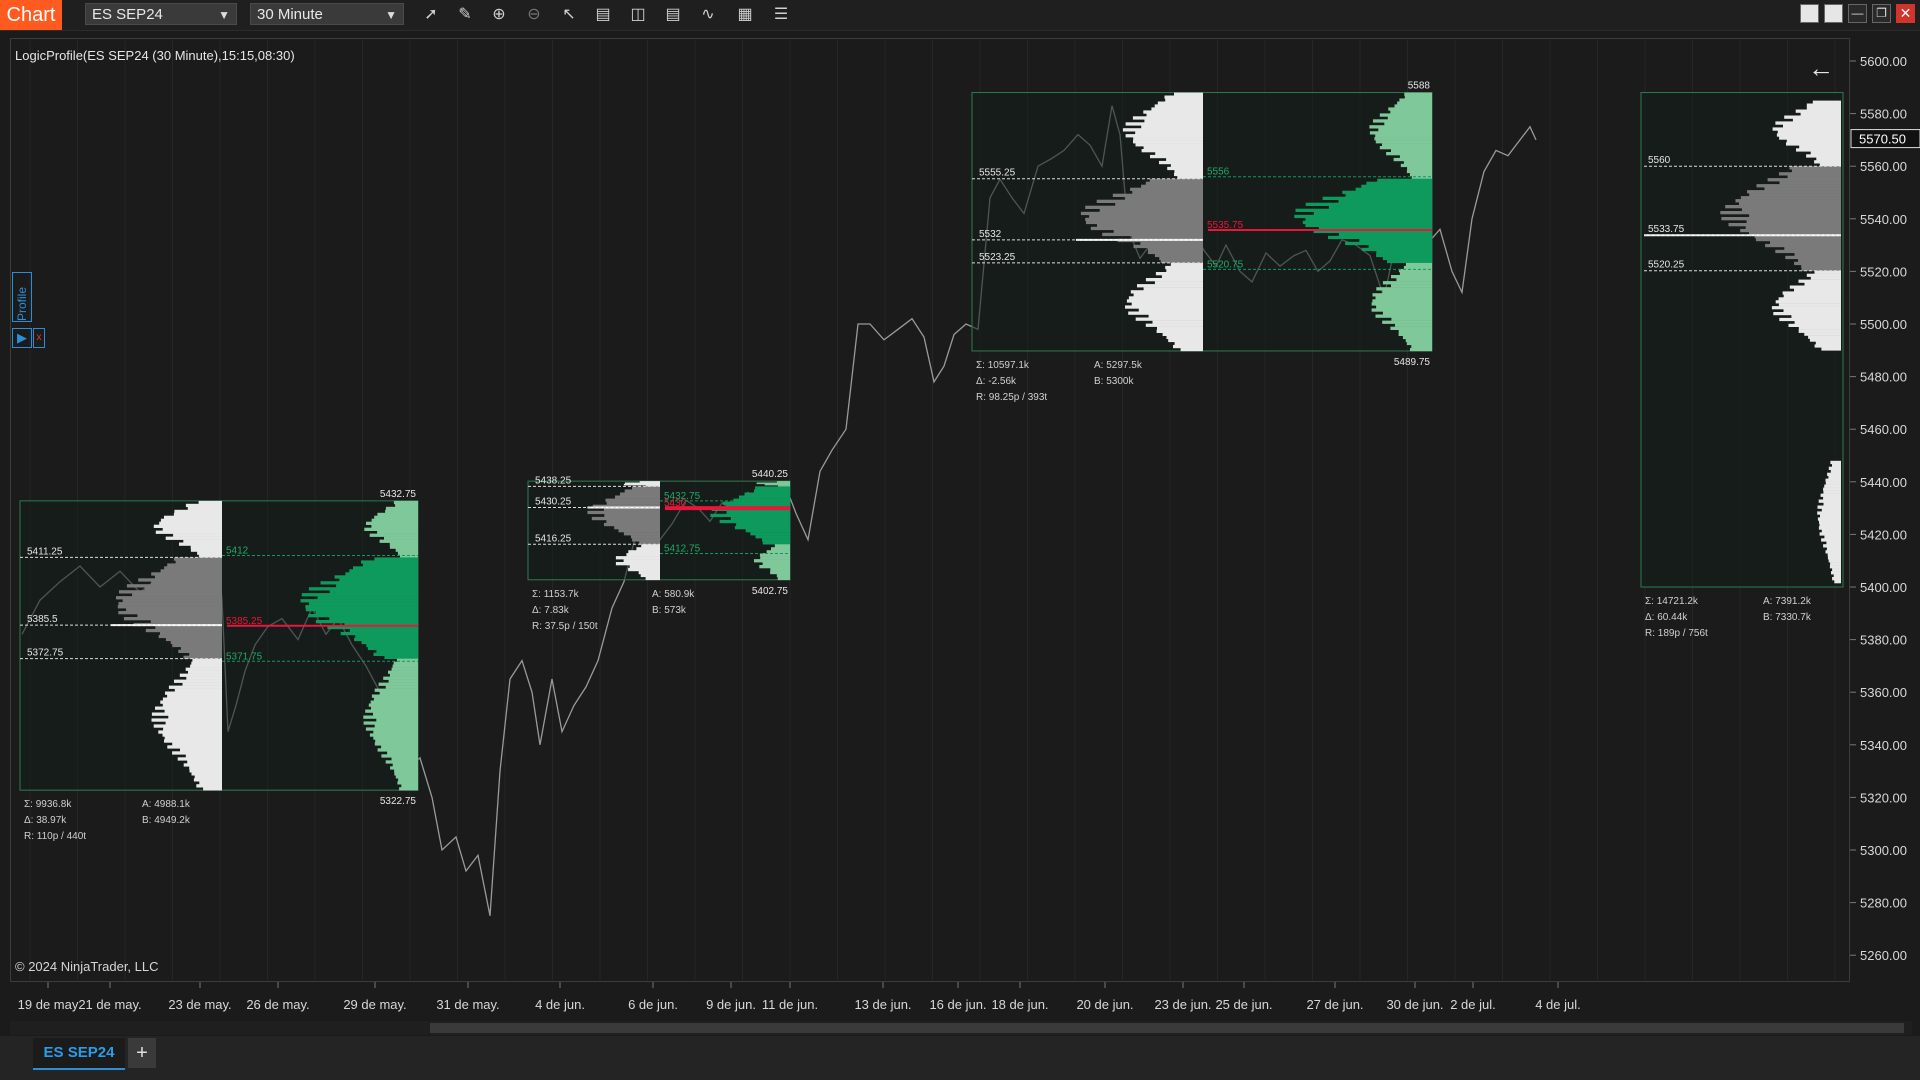  Describe the element at coordinates (1881, 13) in the screenshot. I see `restore-icon: ❐` at that location.